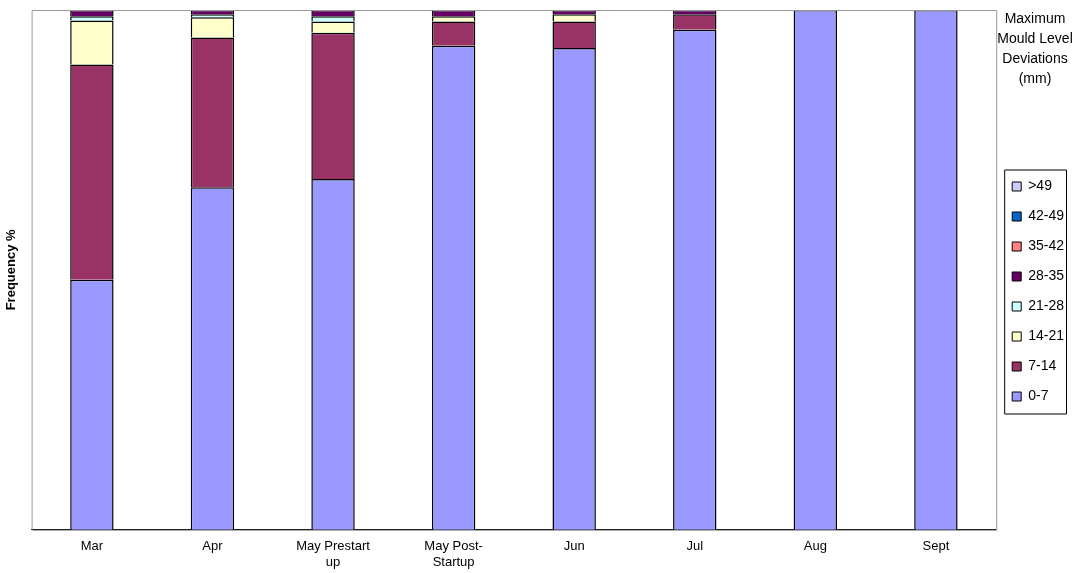 The width and height of the screenshot is (1088, 573). I want to click on legend-label: 14-21, so click(1046, 335).